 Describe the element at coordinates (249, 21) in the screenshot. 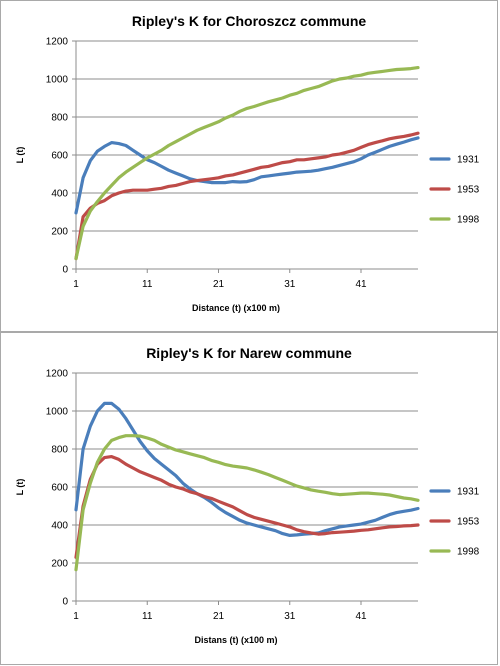

I see `chart-title: Ripley's K for Choroszcz commune` at that location.